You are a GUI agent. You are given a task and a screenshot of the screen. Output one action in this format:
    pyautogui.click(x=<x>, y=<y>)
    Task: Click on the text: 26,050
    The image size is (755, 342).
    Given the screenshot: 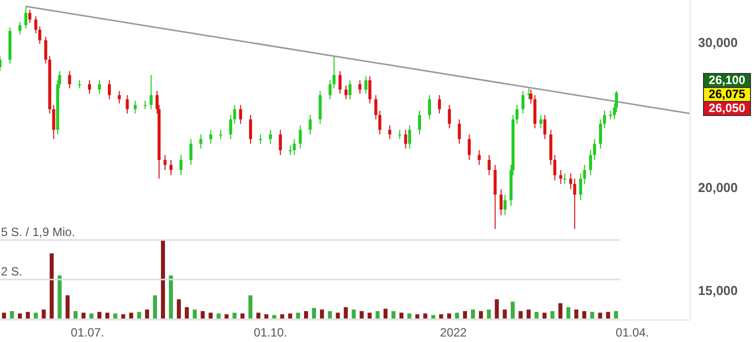 What is the action you would take?
    pyautogui.click(x=727, y=108)
    